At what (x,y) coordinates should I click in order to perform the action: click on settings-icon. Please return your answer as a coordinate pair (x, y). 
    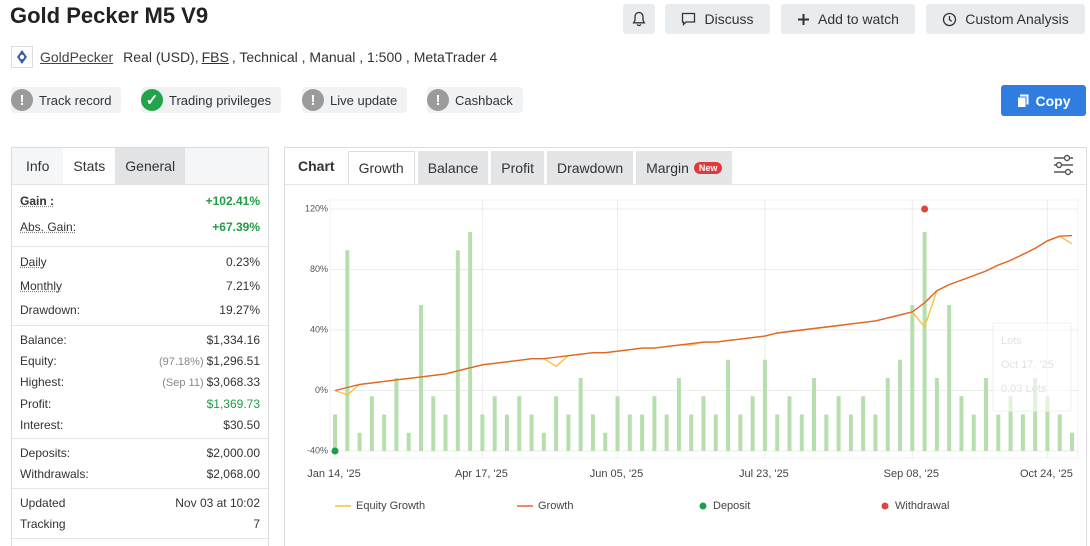
    Looking at the image, I should click on (1063, 165).